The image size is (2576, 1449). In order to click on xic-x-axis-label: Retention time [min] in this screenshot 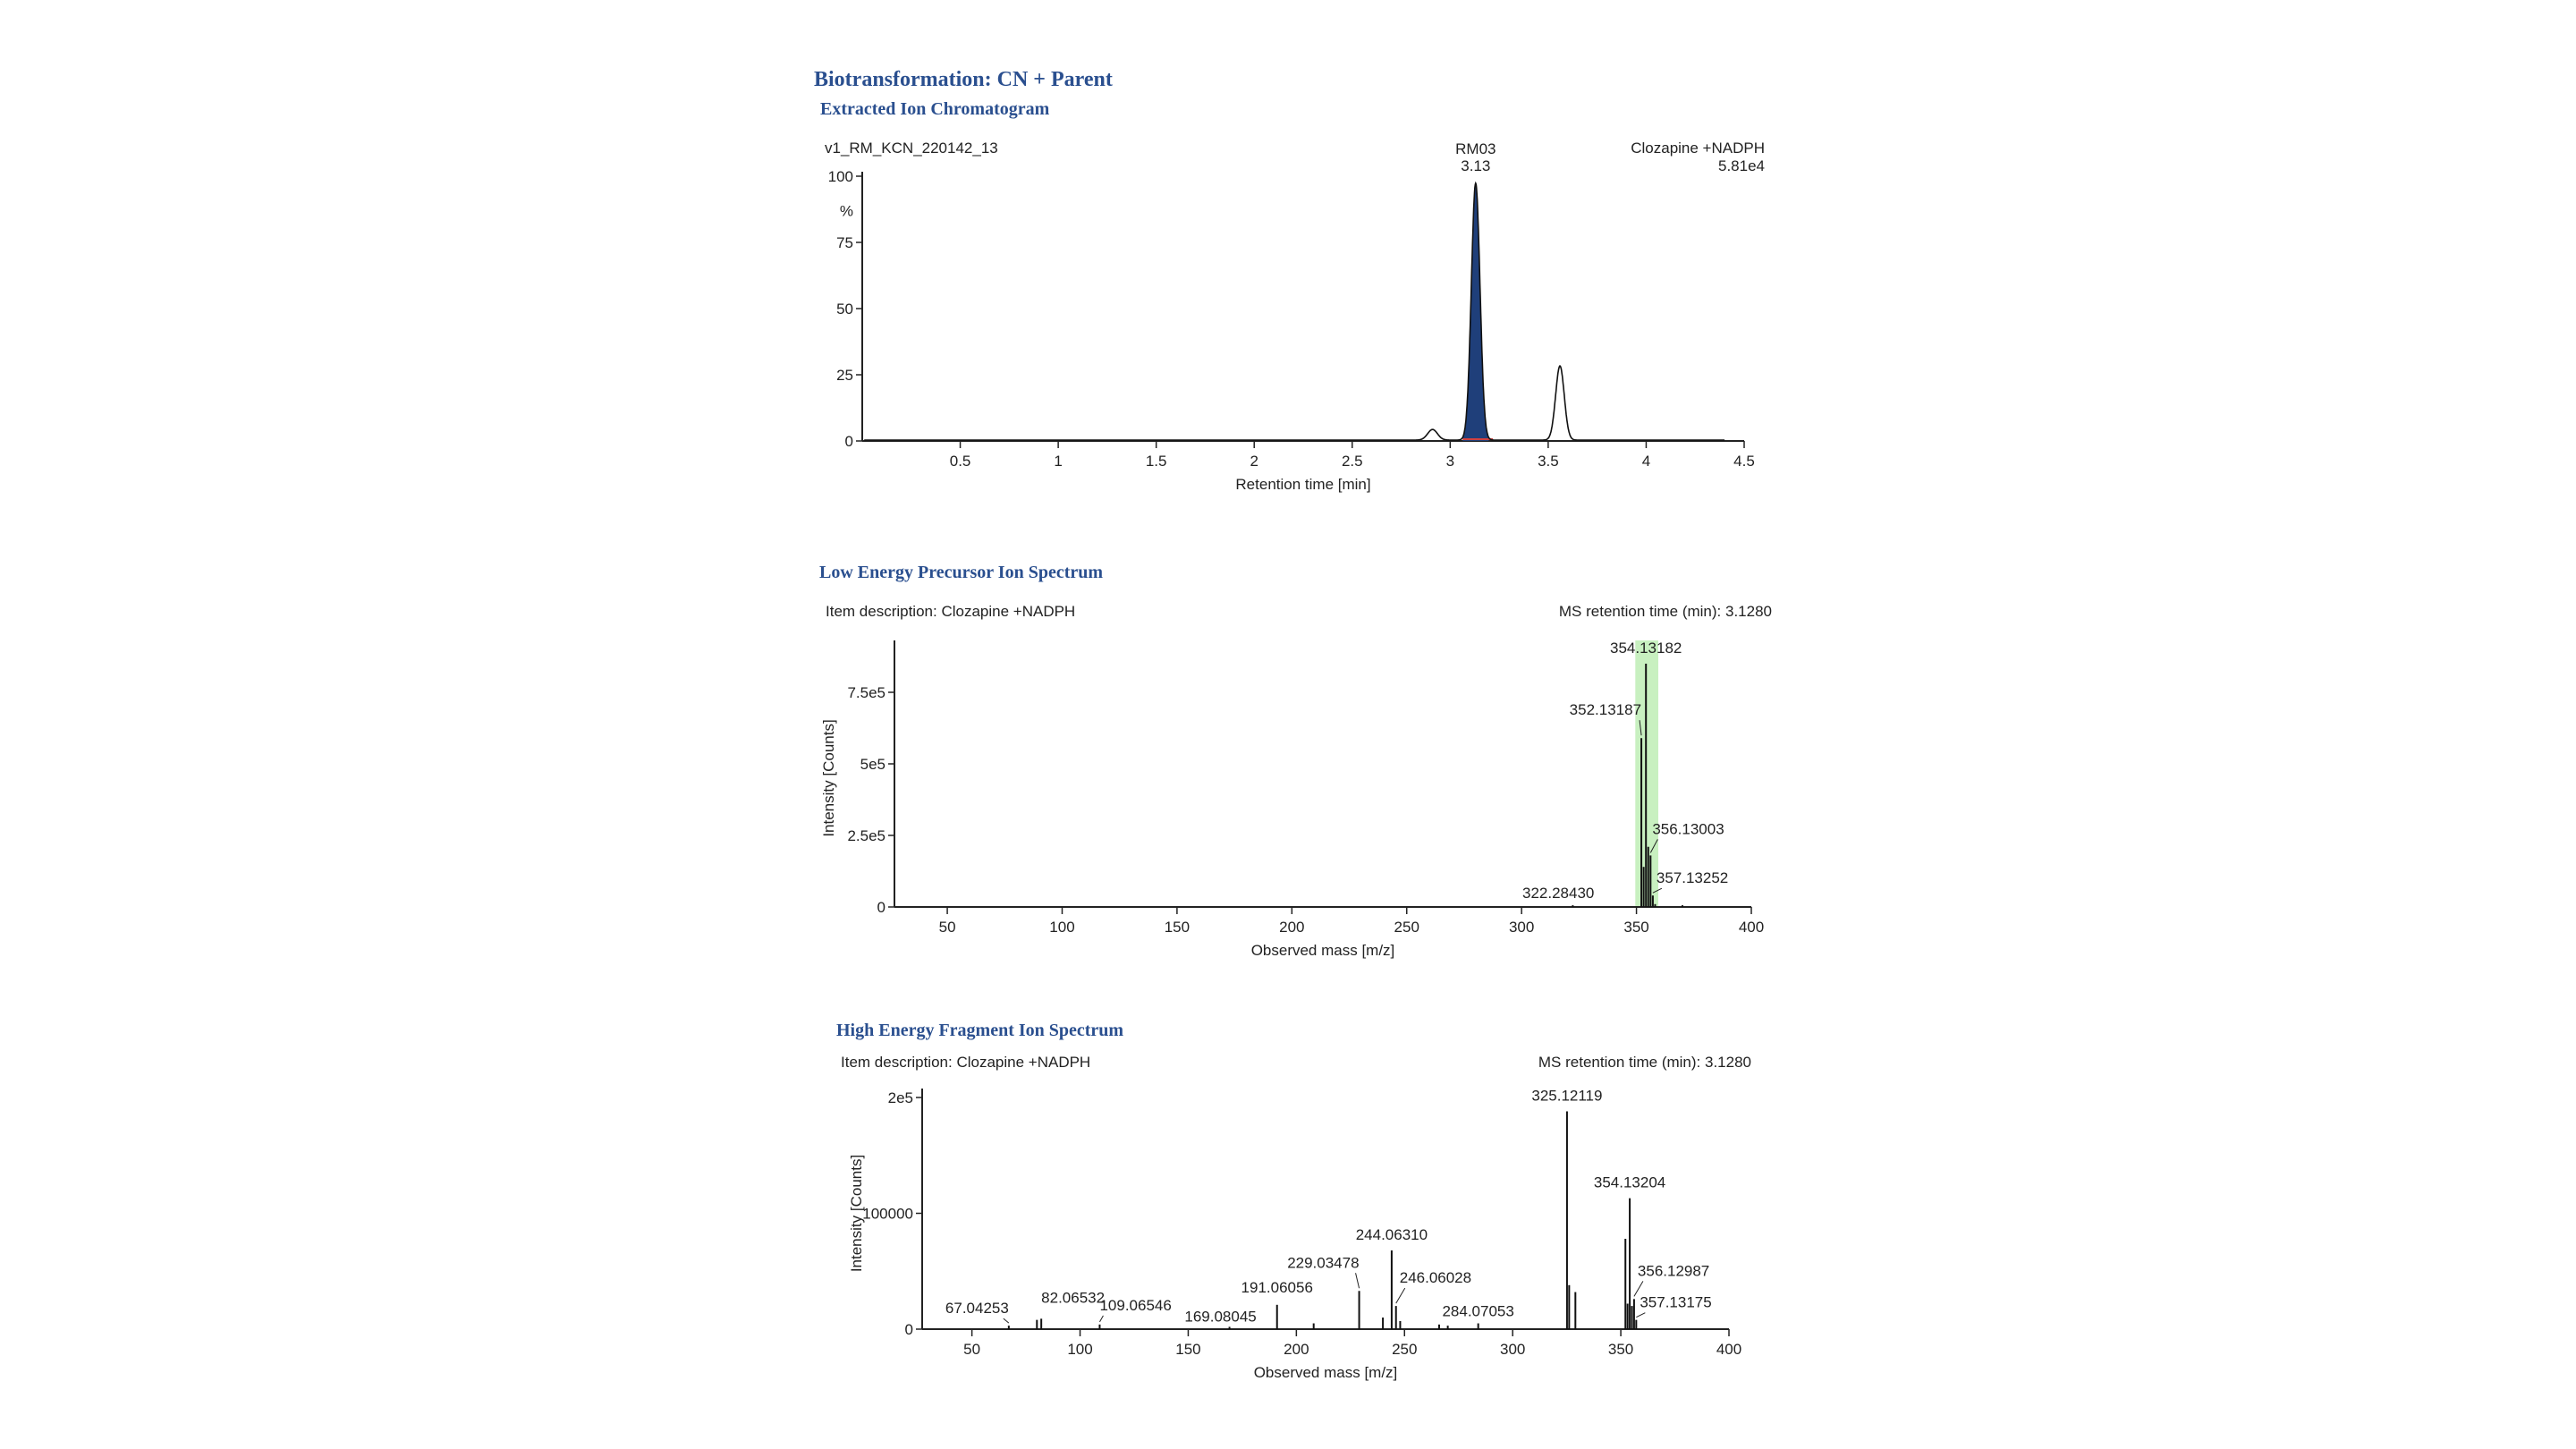, I will do `click(1302, 484)`.